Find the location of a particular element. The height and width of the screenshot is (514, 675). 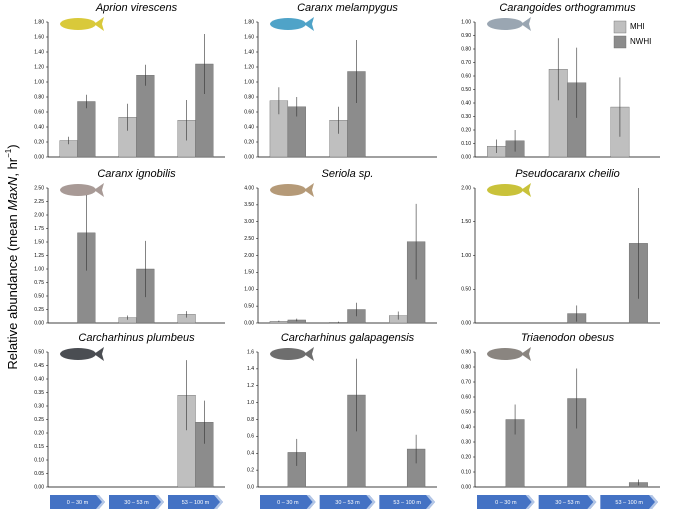

panel-title: Pseudocaranx cheilio is located at coordinates (567, 174).